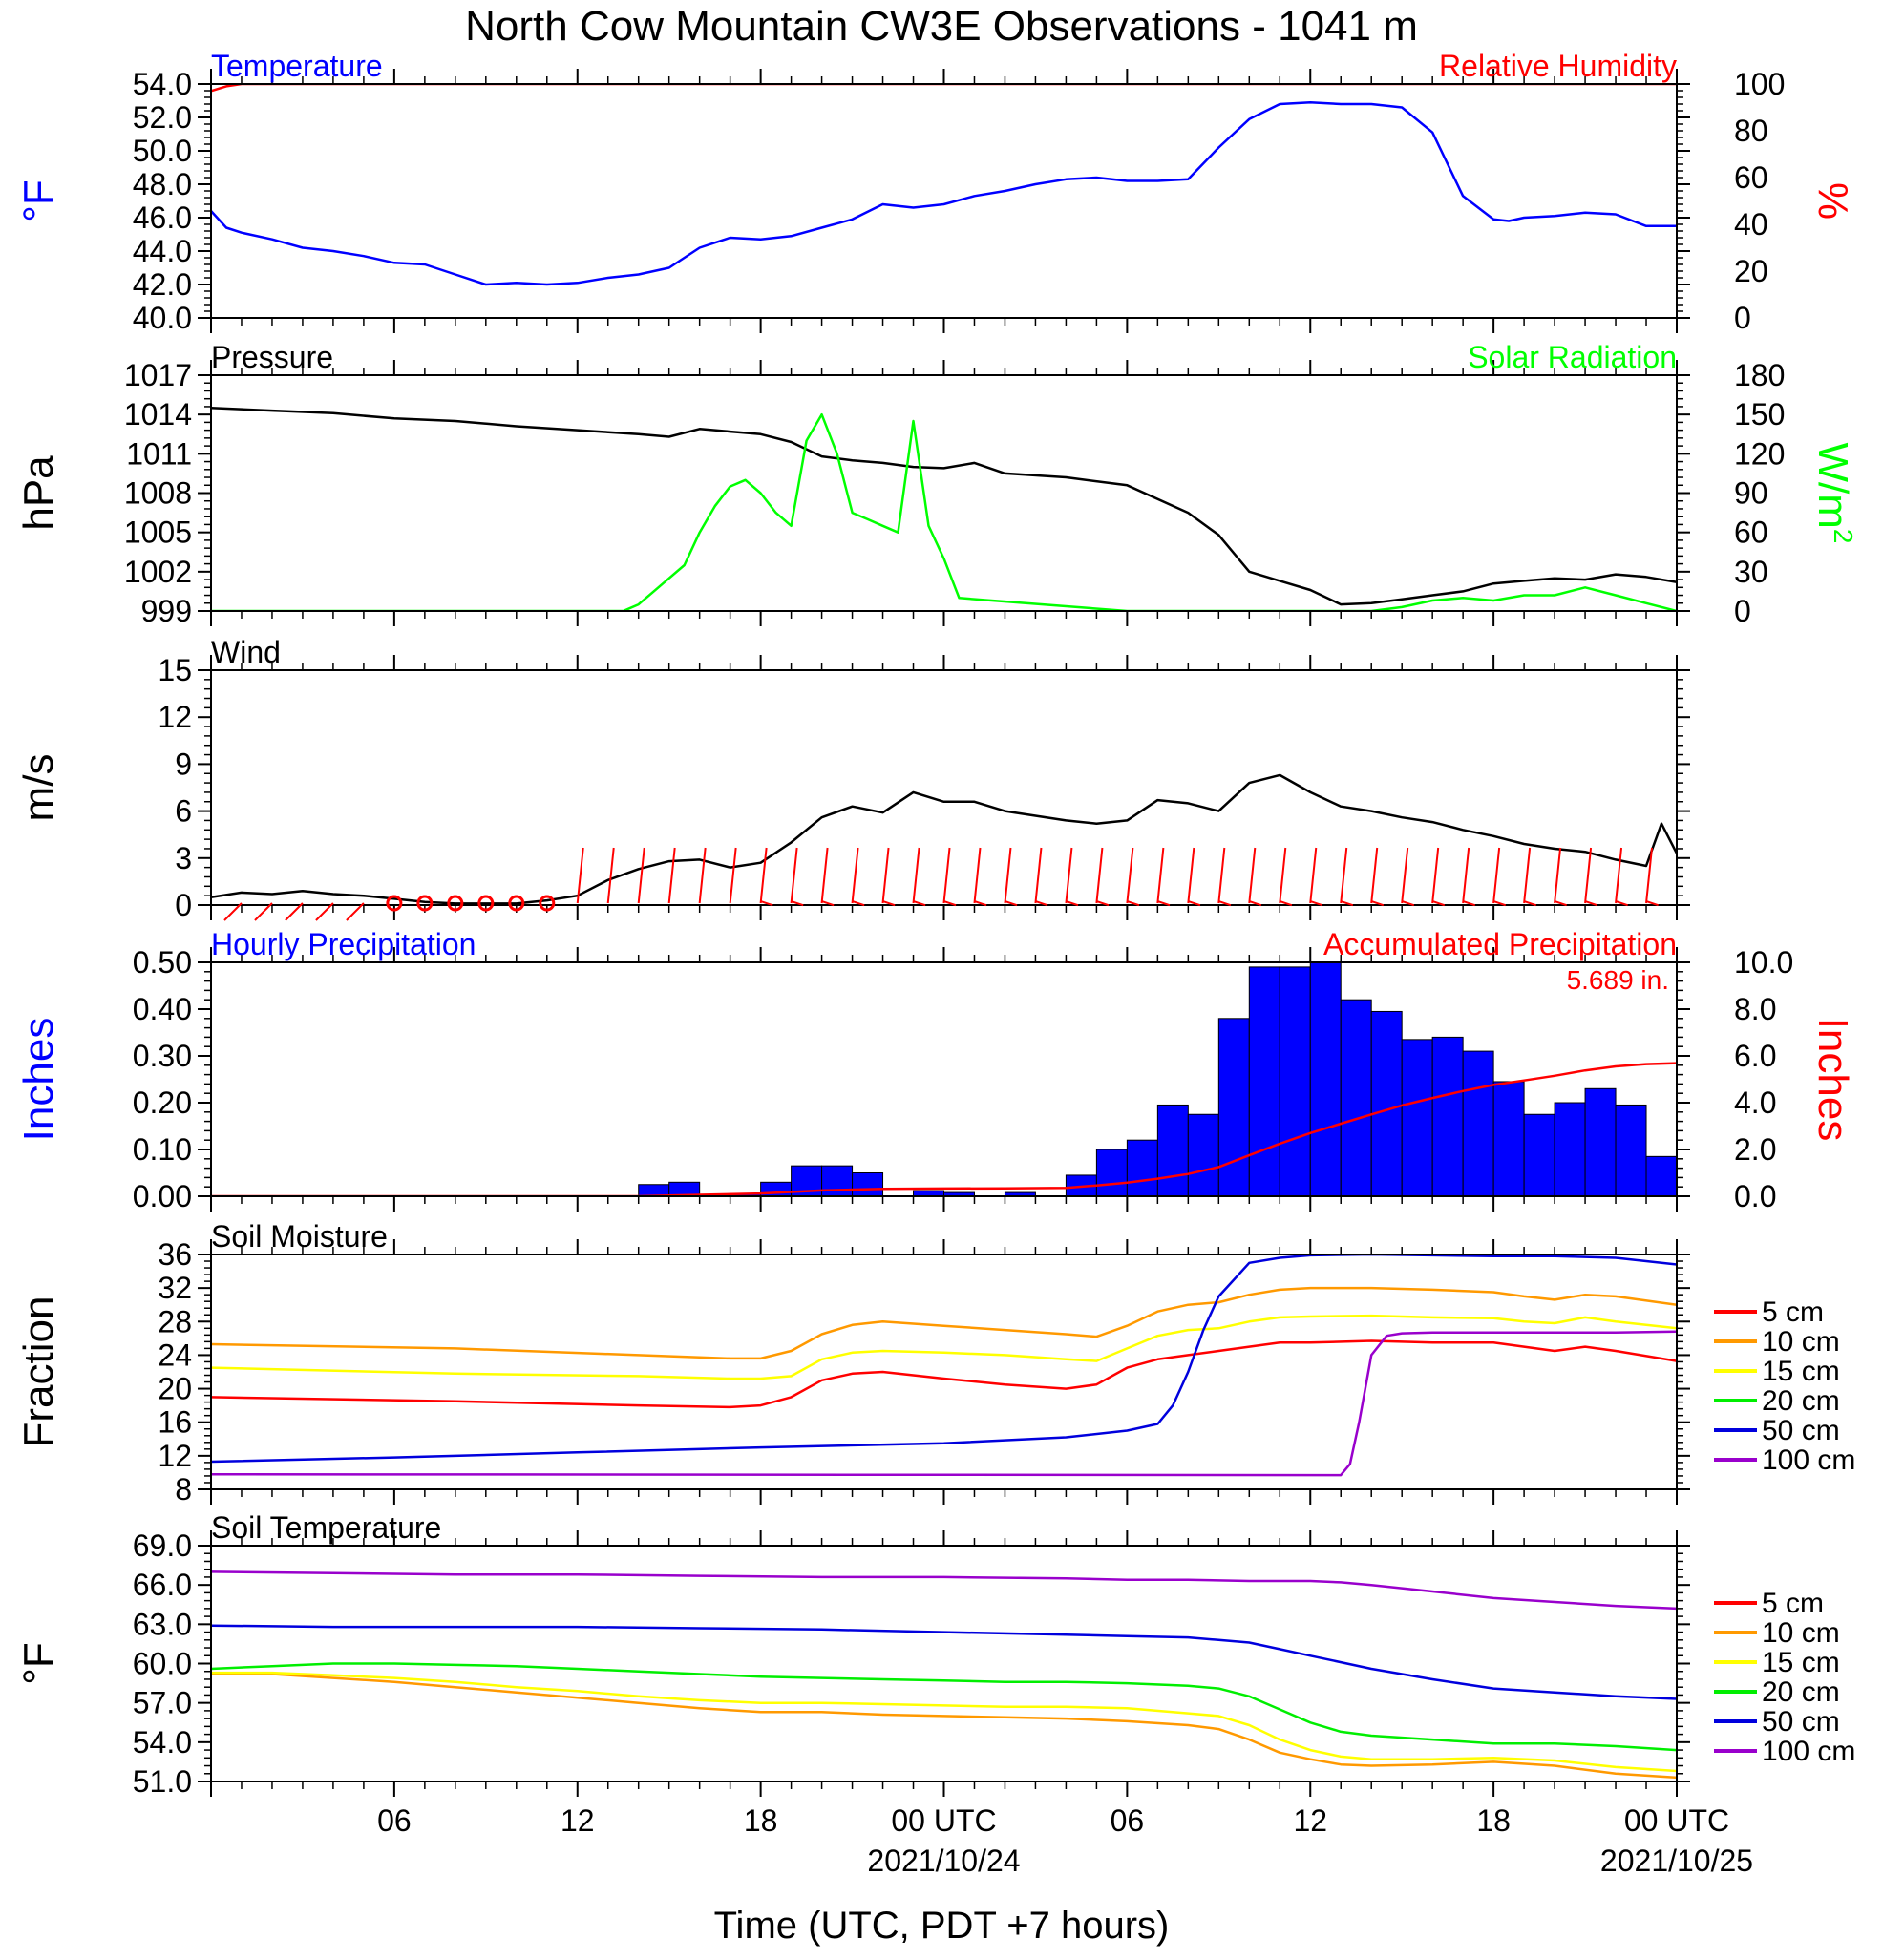 Image resolution: width=1883 pixels, height=1960 pixels. Describe the element at coordinates (38, 493) in the screenshot. I see `y-axis-label: hPa` at that location.